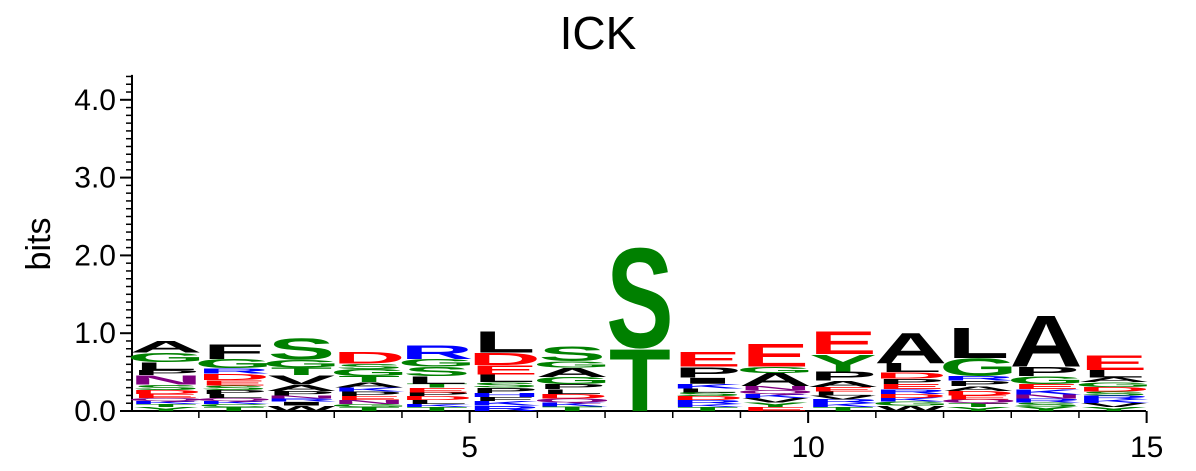 This screenshot has width=1196, height=471. I want to click on y-tick-label: 4.0, so click(95, 100).